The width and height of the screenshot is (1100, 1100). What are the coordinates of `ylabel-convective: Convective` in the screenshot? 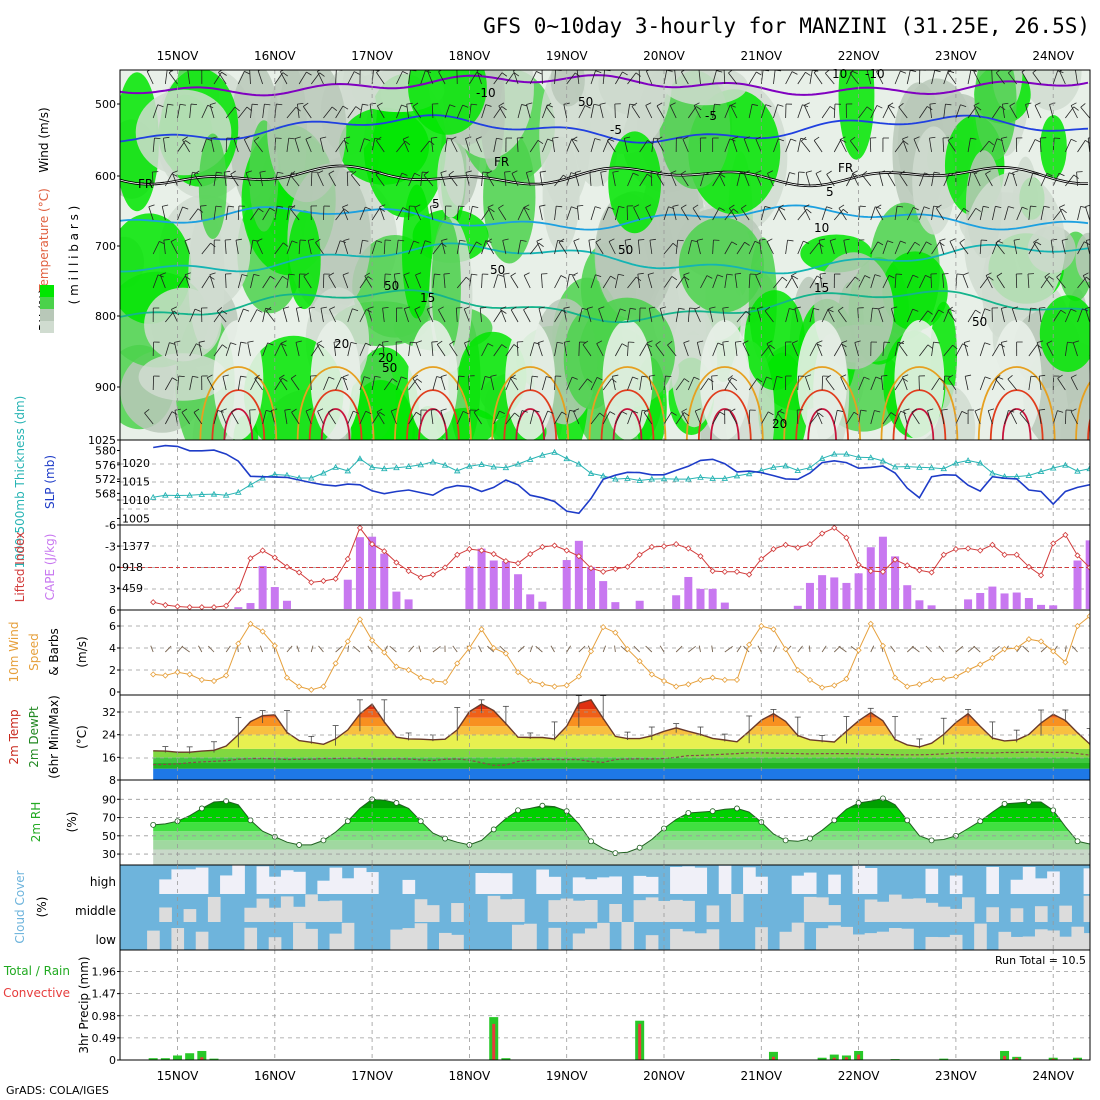 It's located at (36, 993).